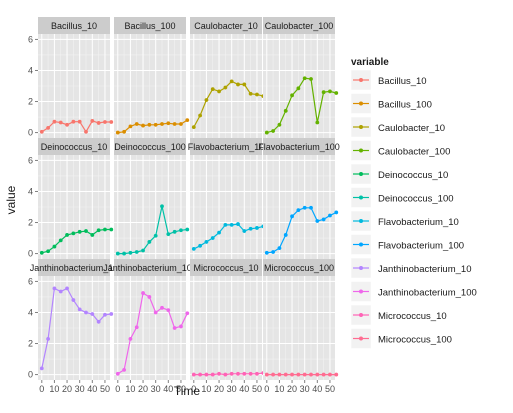  Describe the element at coordinates (71, 198) in the screenshot. I see `facet-panel: Deinococcus_10 0 2 4 6` at that location.